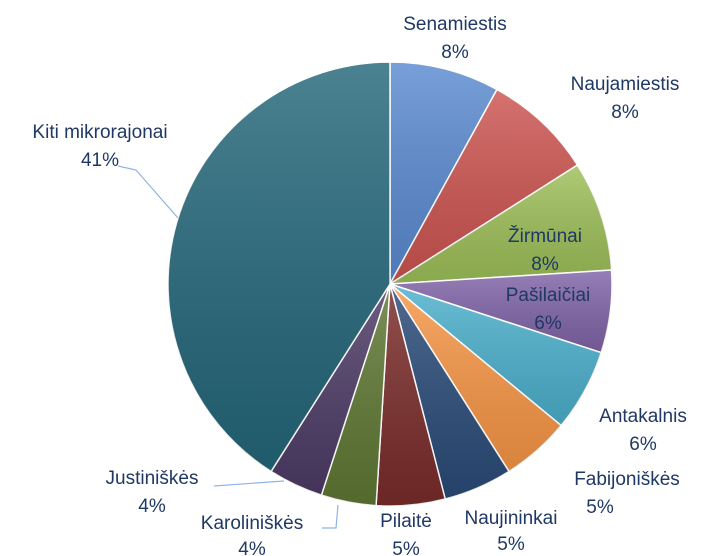 The height and width of the screenshot is (556, 702). What do you see at coordinates (252, 523) in the screenshot?
I see `category-label: Karoliniškės` at bounding box center [252, 523].